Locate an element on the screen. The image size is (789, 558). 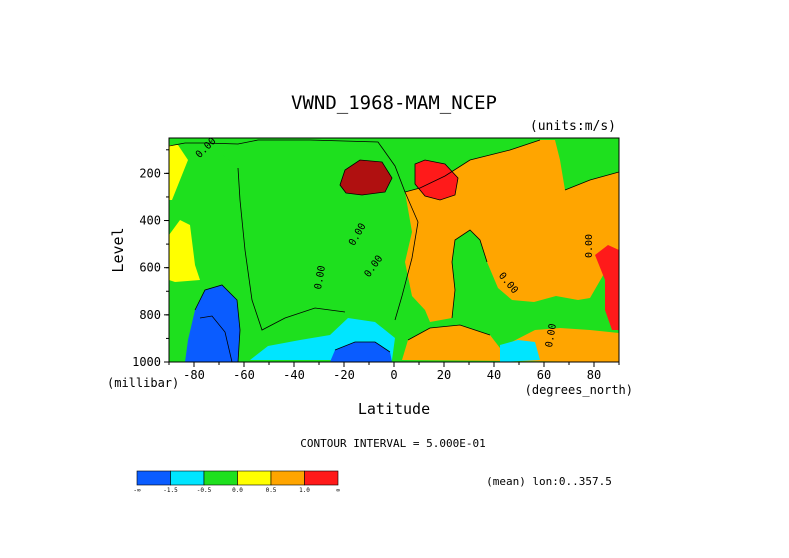
y-tick-label: 1000 is located at coordinates (146, 362).